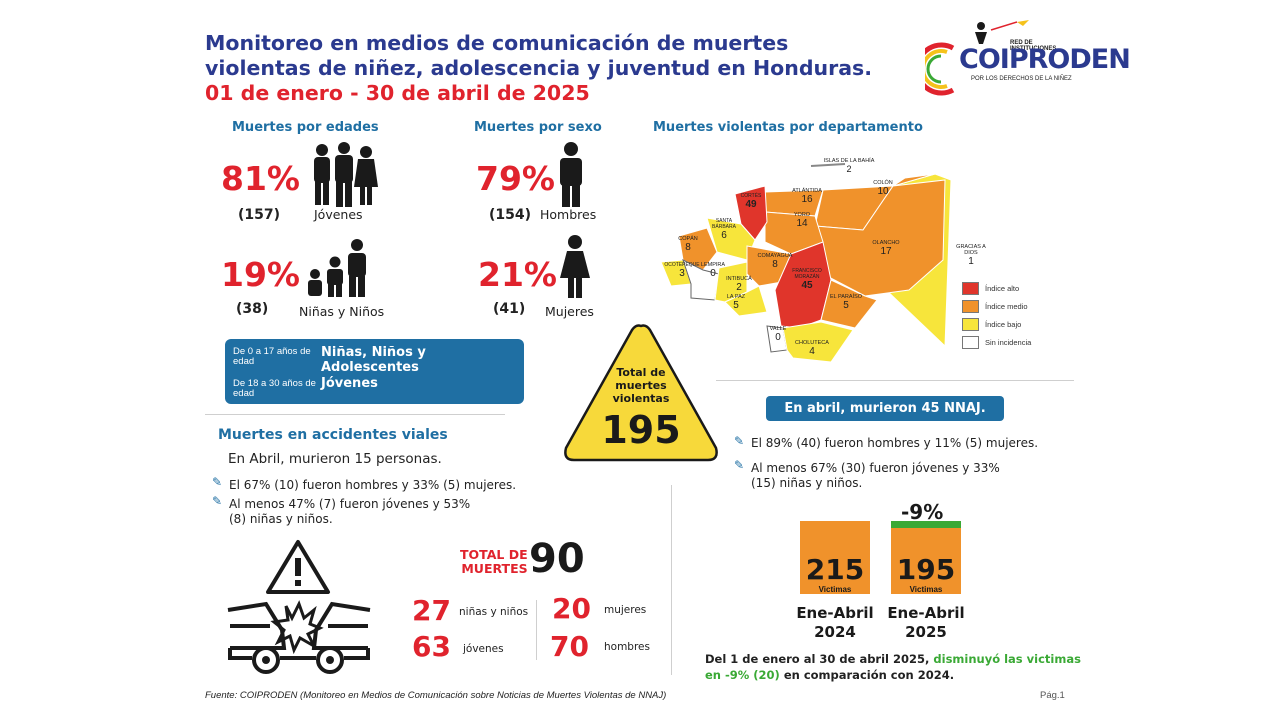 The width and height of the screenshot is (1280, 720). Describe the element at coordinates (641, 385) in the screenshot. I see `total-label: Total de muertes violentas` at that location.